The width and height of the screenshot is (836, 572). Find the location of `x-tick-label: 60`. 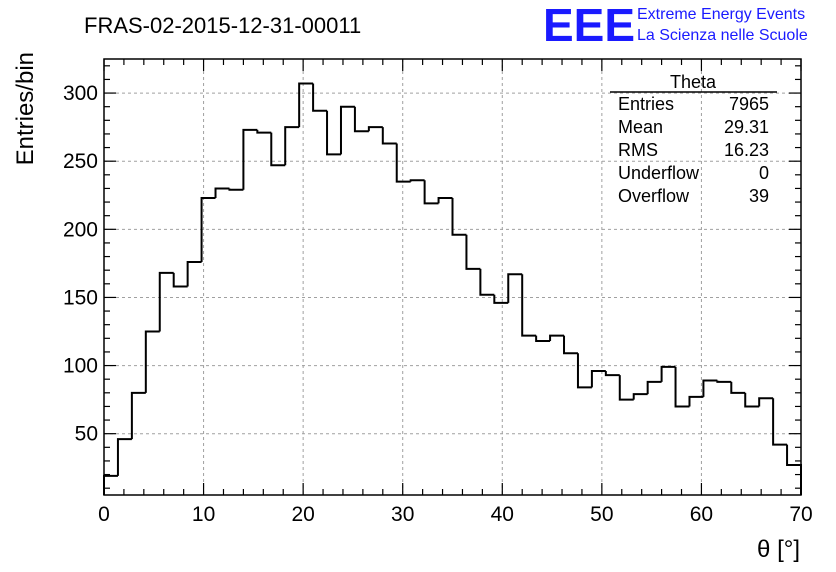

x-tick-label: 60 is located at coordinates (701, 514).